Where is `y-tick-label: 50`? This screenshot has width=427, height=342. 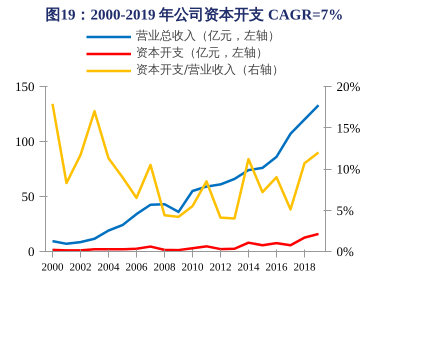 y-tick-label: 50 is located at coordinates (28, 196).